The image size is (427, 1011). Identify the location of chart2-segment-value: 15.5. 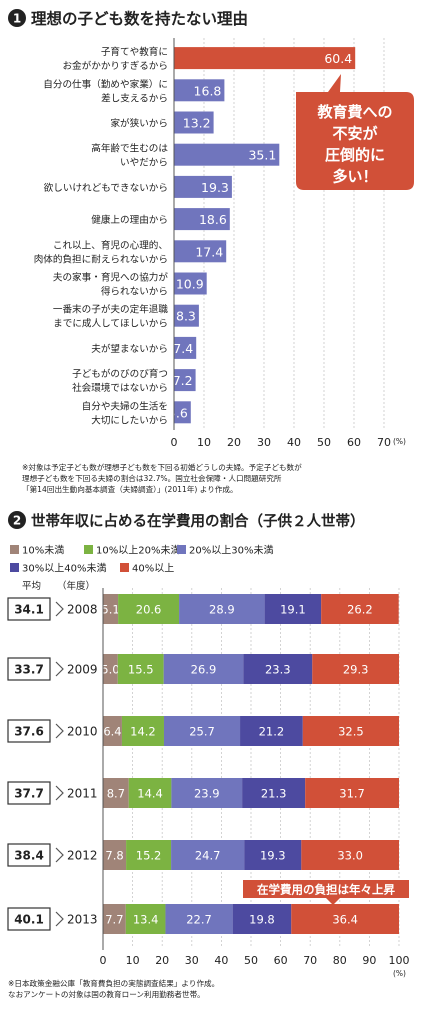
(141, 670).